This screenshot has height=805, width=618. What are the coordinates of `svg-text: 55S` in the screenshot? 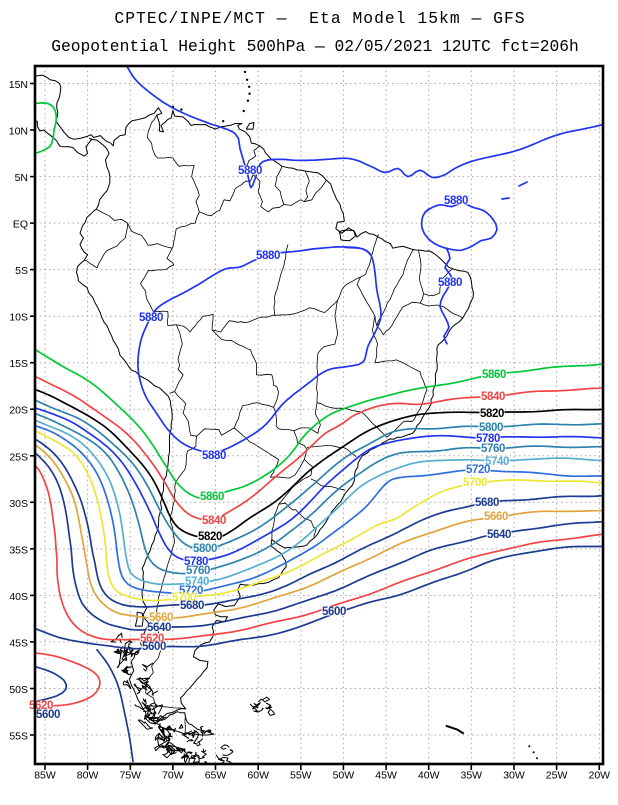 It's located at (18, 737).